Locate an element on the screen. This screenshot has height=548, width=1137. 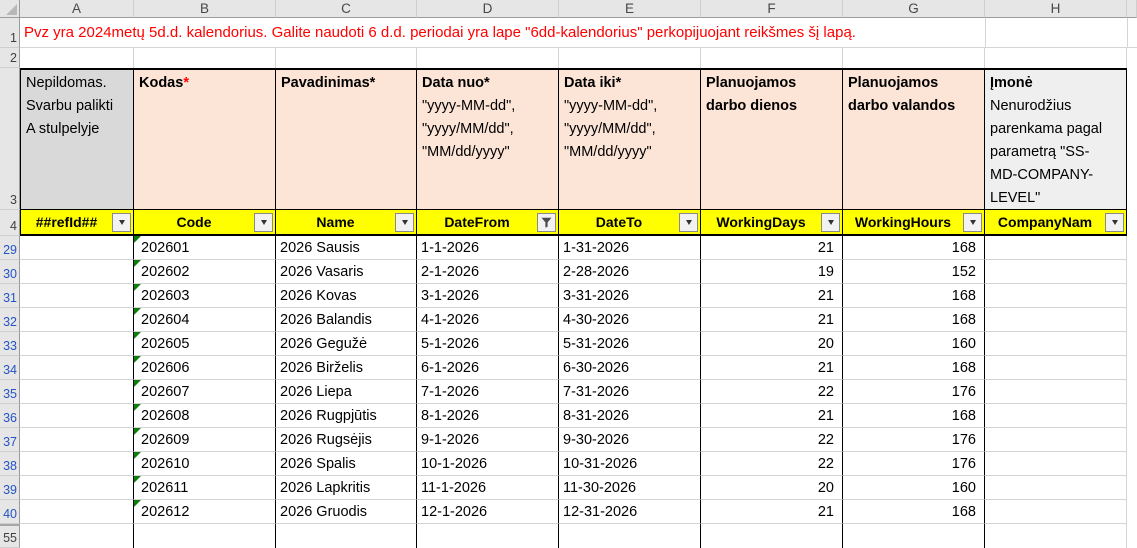
header-cell-name: Name is located at coordinates (346, 223).